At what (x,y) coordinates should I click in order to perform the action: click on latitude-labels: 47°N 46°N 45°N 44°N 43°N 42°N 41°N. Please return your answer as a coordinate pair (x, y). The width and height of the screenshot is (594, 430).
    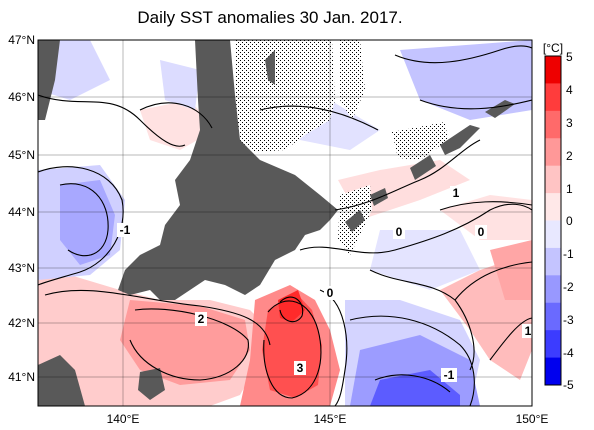
    Looking at the image, I should click on (21, 208).